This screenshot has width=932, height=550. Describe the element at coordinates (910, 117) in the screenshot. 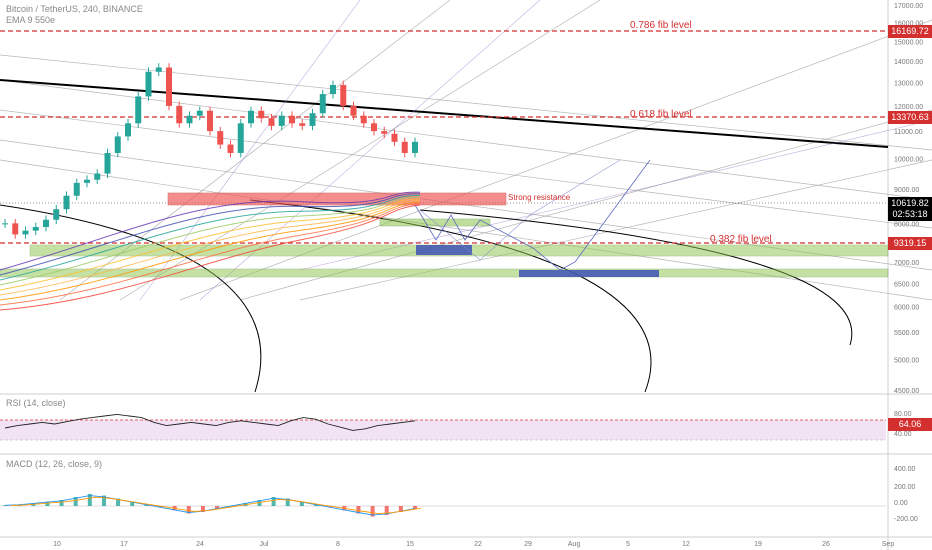

I see `fib-618-price-tag: 13370.63` at that location.